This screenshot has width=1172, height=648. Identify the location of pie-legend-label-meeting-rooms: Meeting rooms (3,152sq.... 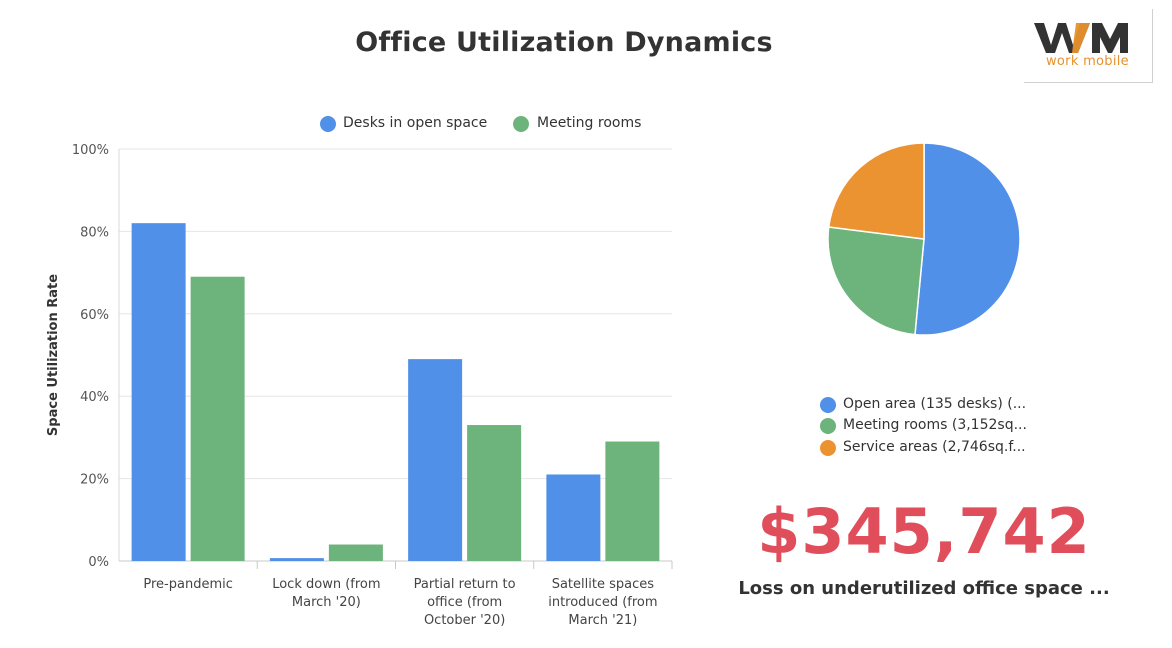
(935, 425).